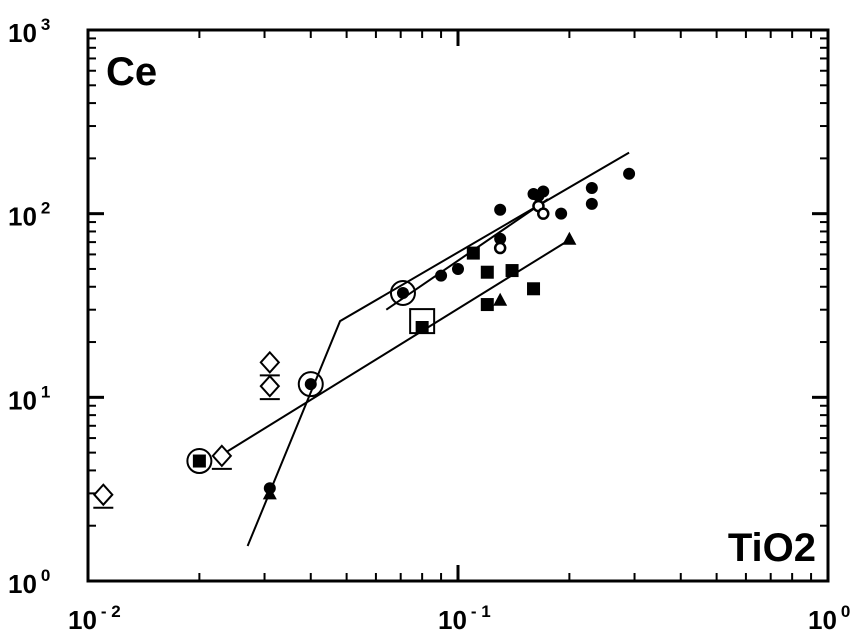  I want to click on data-point-open-square, so click(422, 321).